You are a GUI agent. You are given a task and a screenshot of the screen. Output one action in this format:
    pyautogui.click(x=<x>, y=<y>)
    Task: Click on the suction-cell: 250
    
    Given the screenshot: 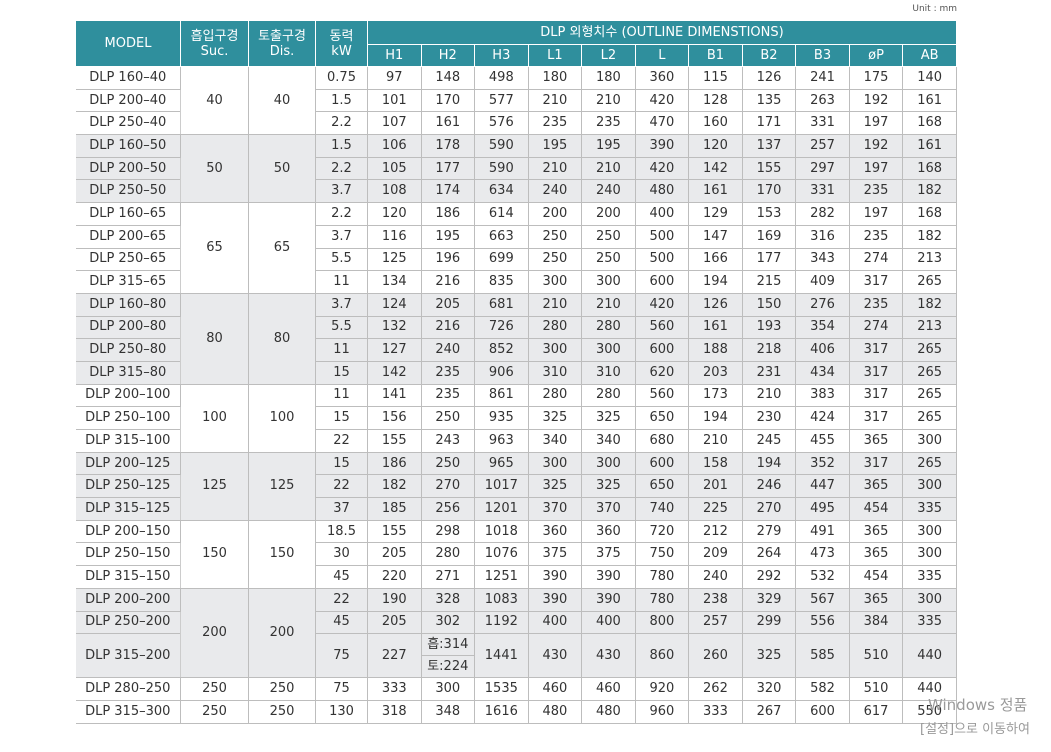 What is the action you would take?
    pyautogui.click(x=214, y=711)
    